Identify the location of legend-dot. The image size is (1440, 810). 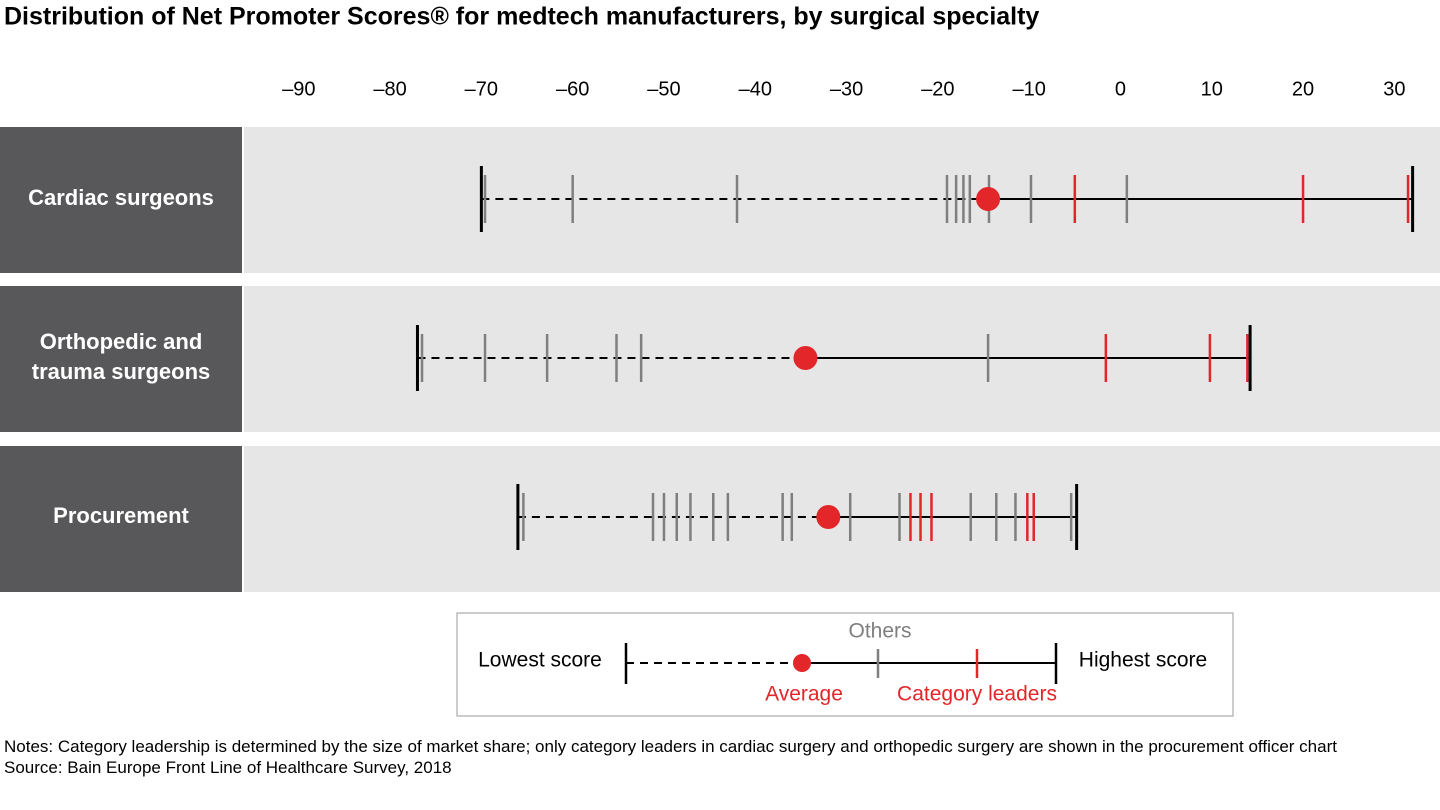
(802, 663).